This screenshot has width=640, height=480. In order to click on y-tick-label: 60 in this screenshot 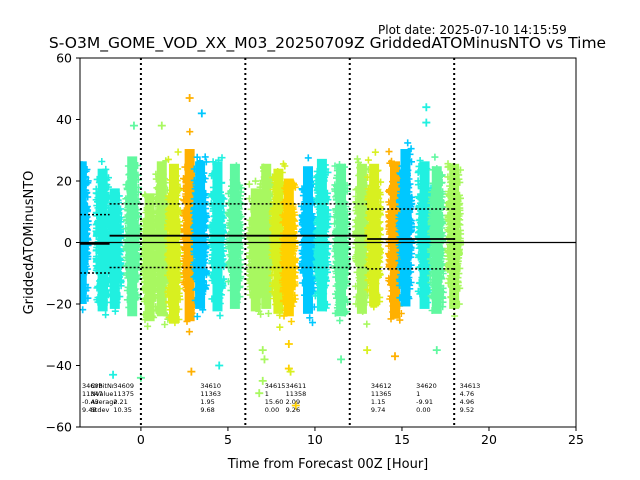, I will do `click(64, 58)`.